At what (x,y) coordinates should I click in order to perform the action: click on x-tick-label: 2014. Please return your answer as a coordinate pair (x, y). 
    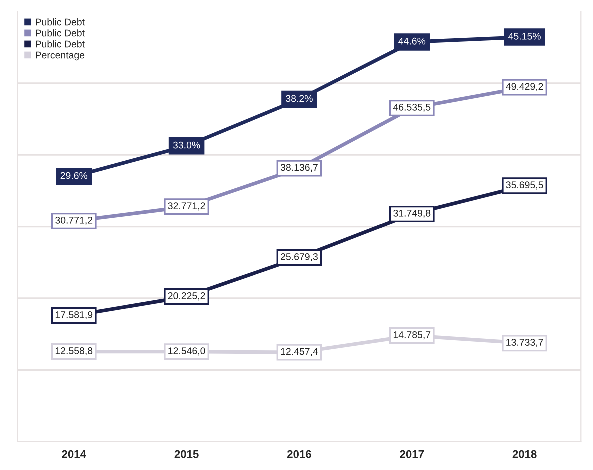
    Looking at the image, I should click on (74, 454).